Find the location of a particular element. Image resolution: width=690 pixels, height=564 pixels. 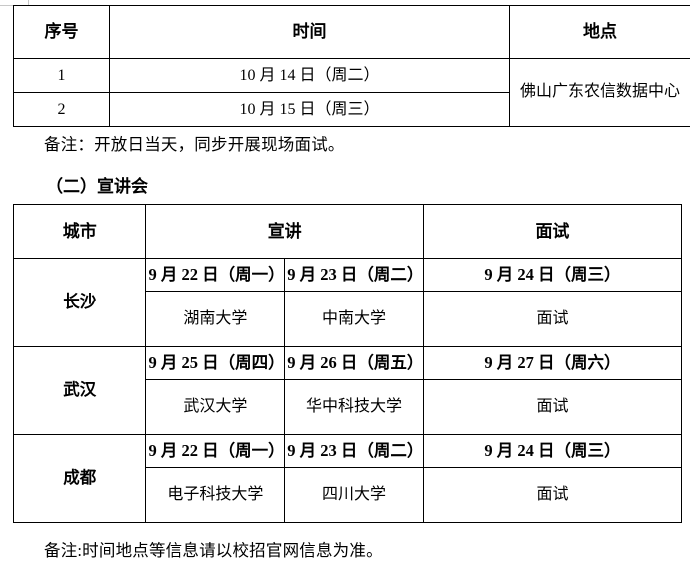

table-row: 湖南大学 中南大学 面试 is located at coordinates (348, 319).